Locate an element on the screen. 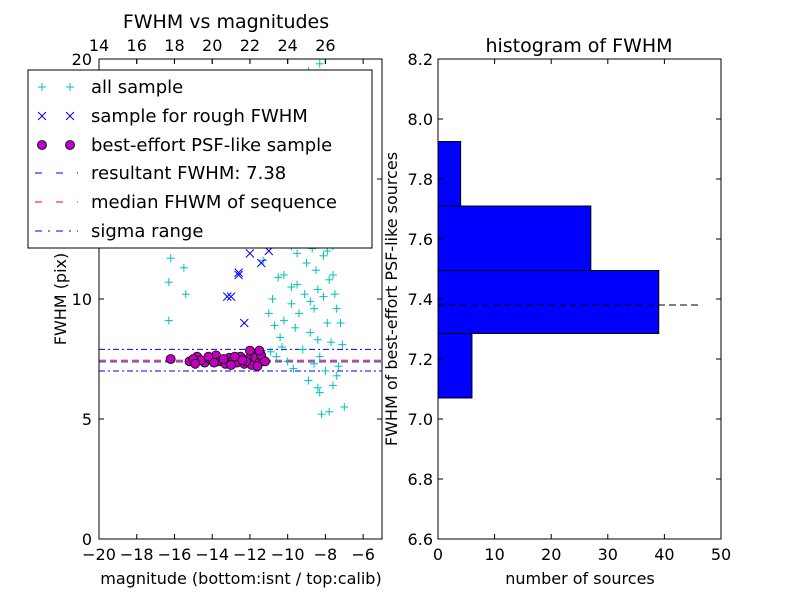 This screenshot has width=800, height=600. legend-plus-a is located at coordinates (42, 87).